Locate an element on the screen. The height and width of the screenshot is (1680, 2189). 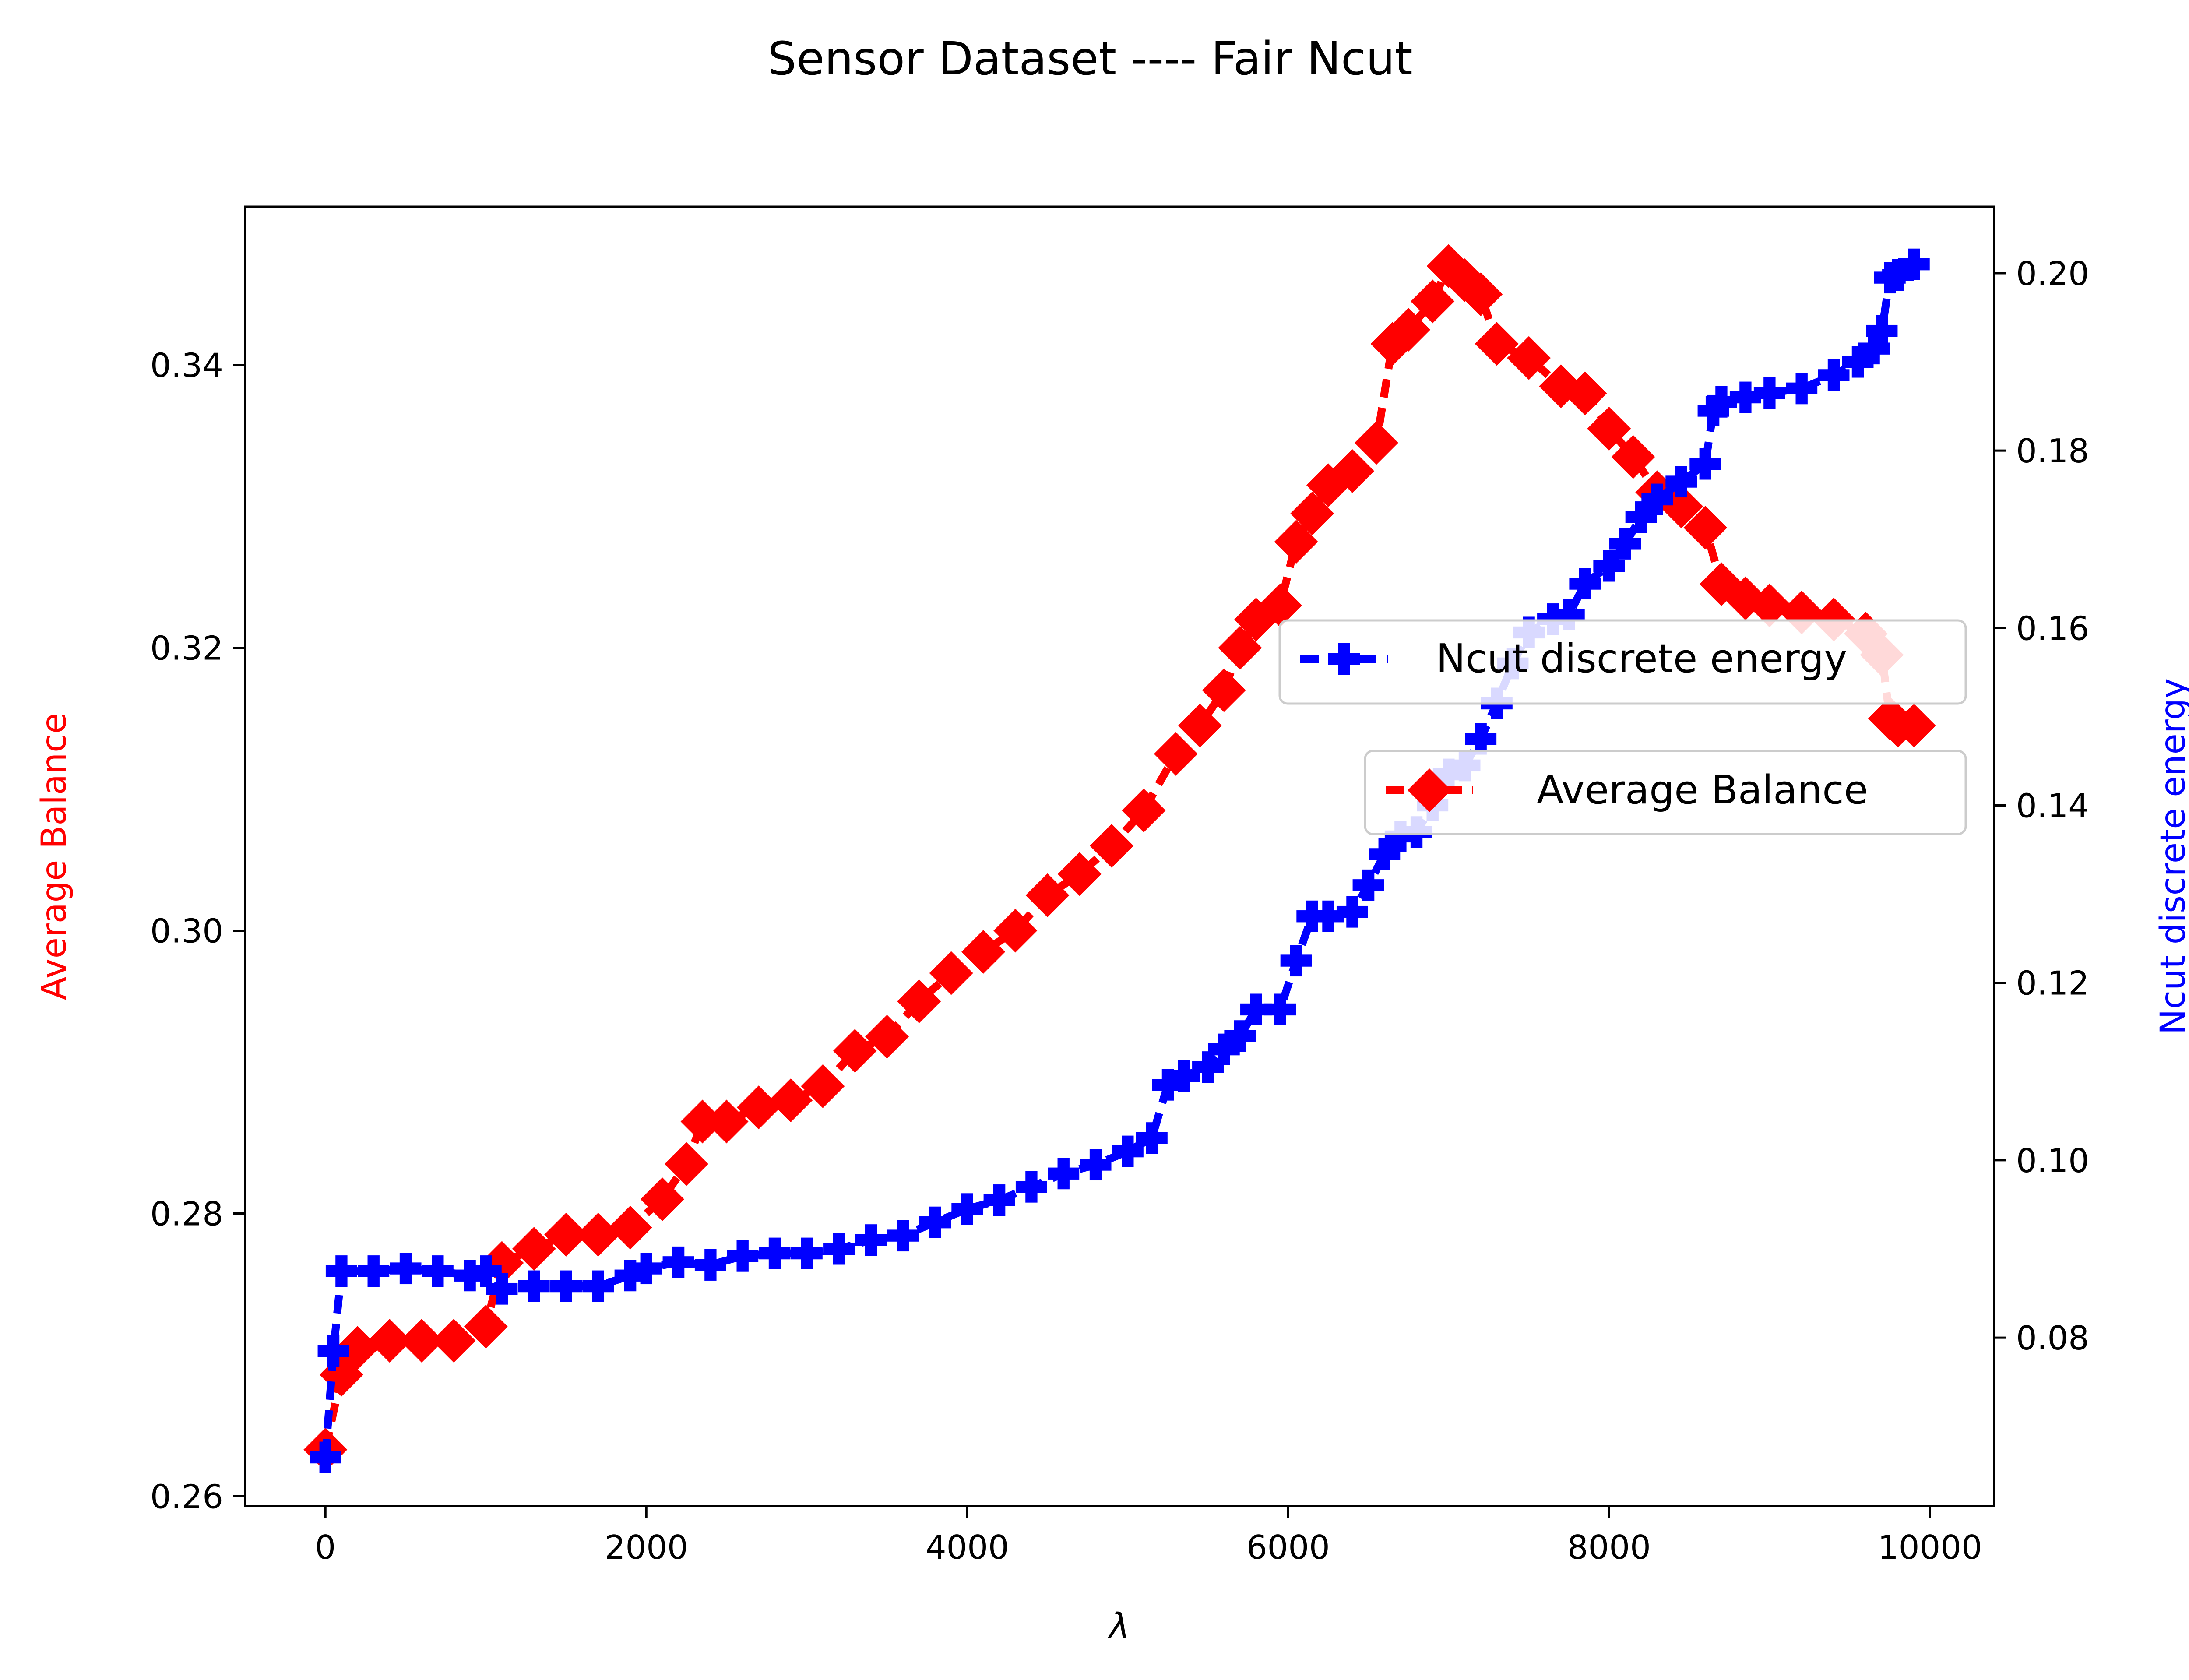
left-tick-label: 0.32 is located at coordinates (187, 648).